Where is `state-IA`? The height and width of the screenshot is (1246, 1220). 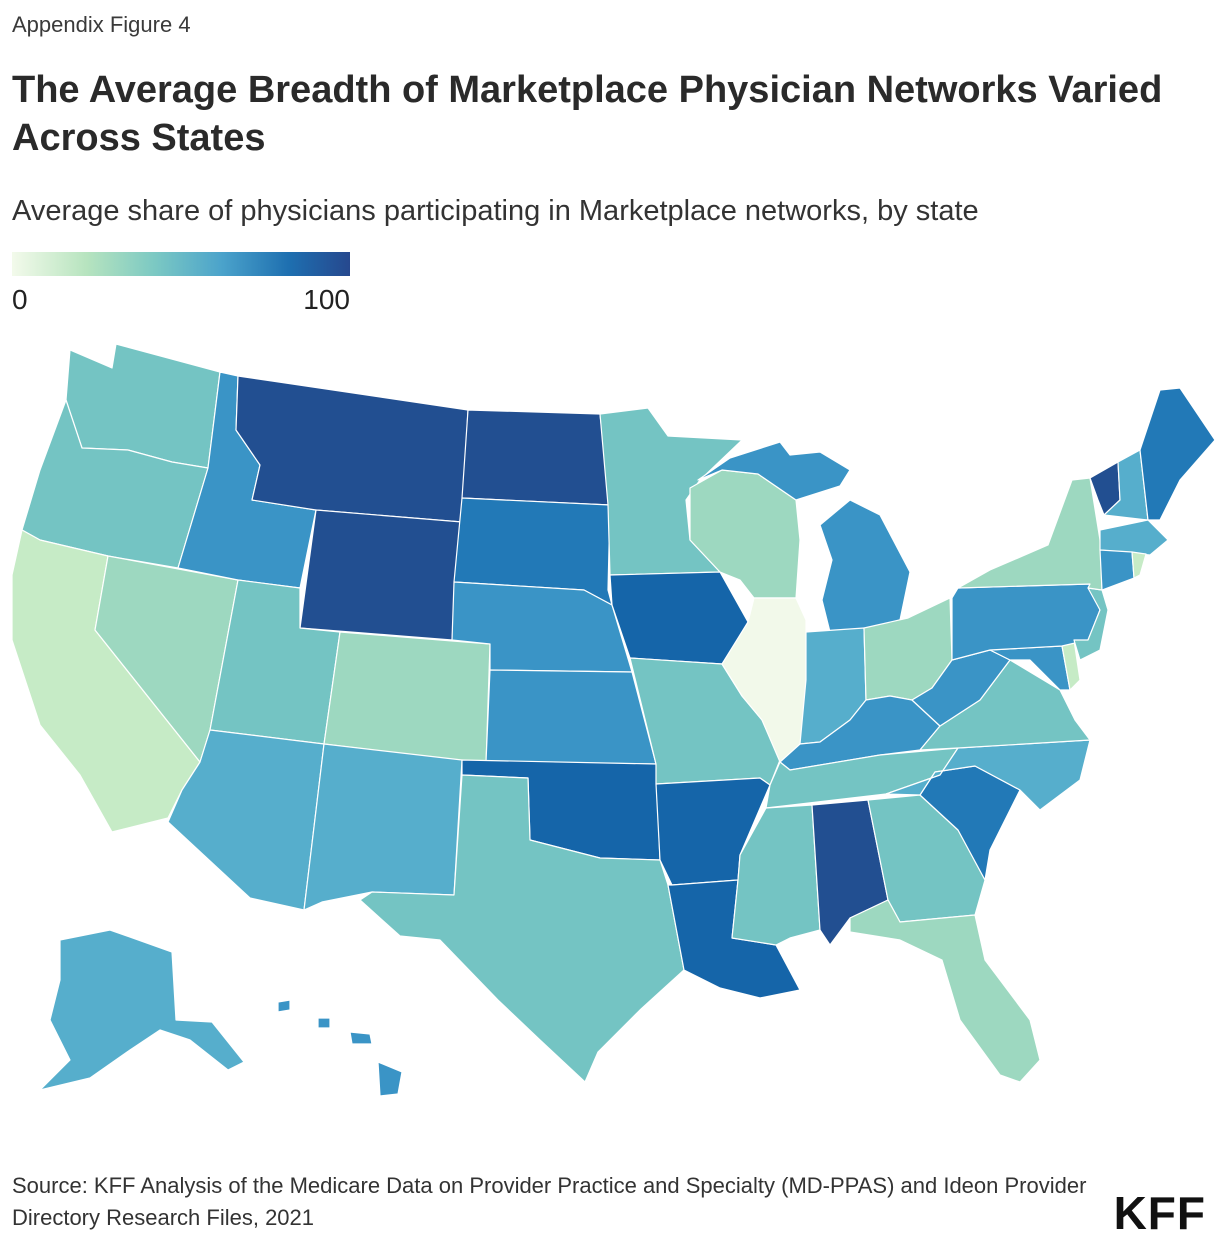 state-IA is located at coordinates (679, 618).